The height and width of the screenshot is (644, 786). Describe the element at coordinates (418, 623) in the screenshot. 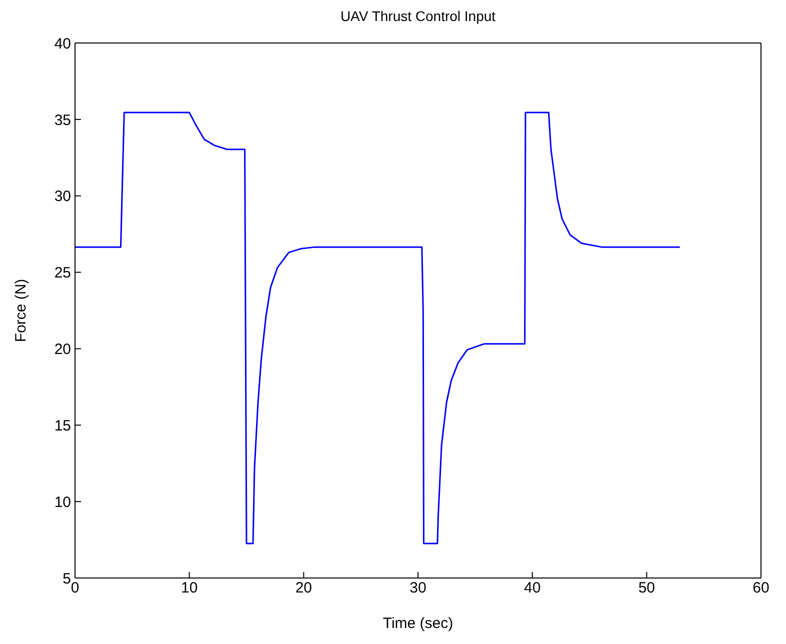

I see `x-axis-title: Time (sec)` at that location.